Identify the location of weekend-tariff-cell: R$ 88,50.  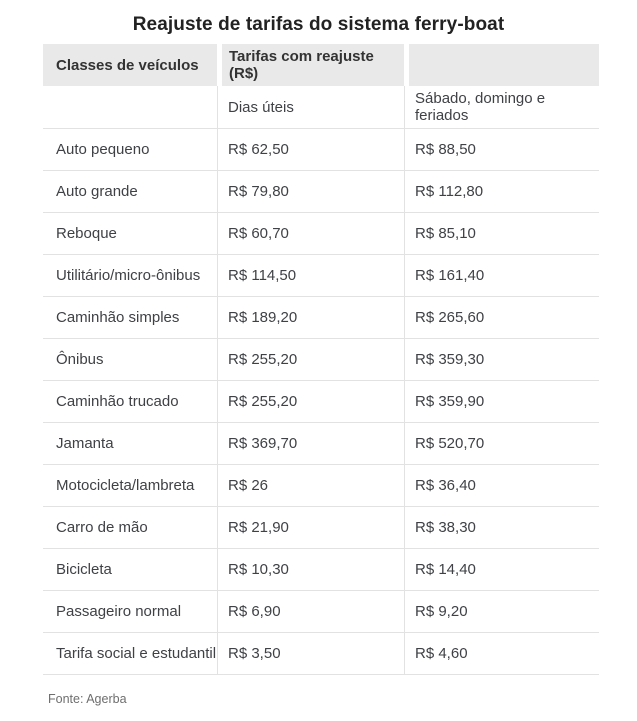
(501, 149).